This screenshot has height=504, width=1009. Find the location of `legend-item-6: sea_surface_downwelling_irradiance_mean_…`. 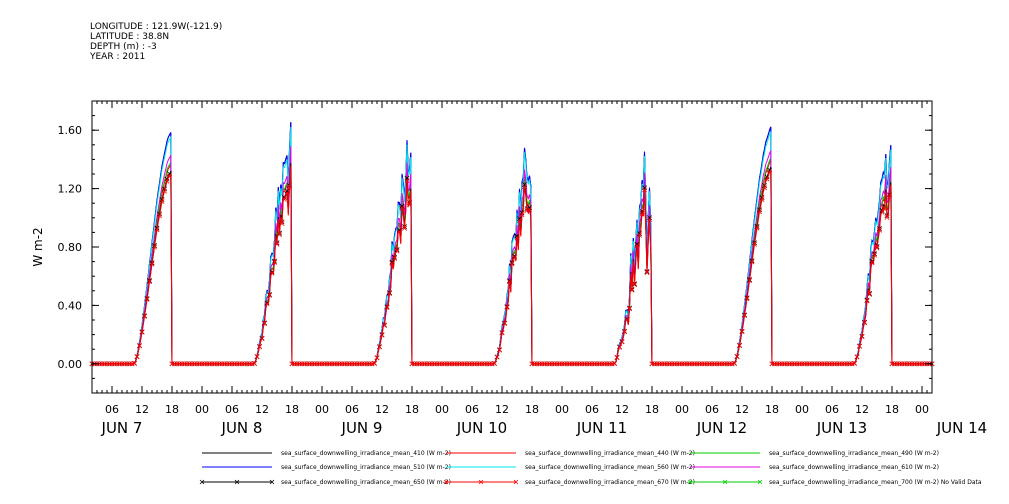

legend-item-6: sea_surface_downwelling_irradiance_mean_… is located at coordinates (814, 467).